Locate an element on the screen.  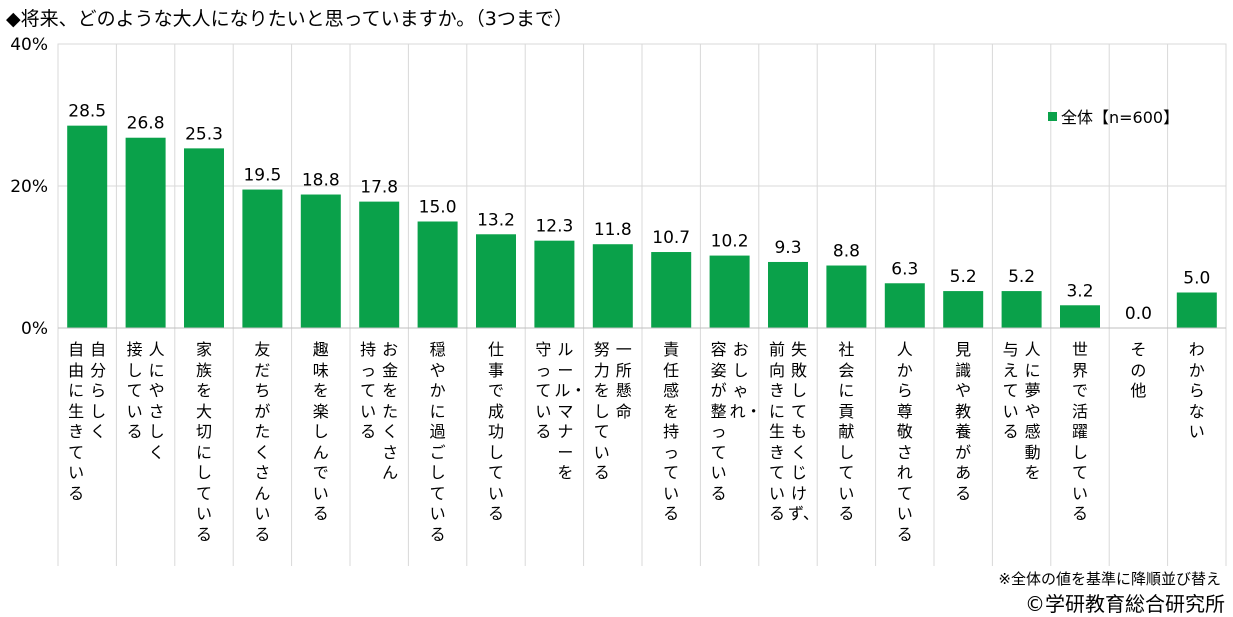
category-label: 努力をしている is located at coordinates (601, 411).